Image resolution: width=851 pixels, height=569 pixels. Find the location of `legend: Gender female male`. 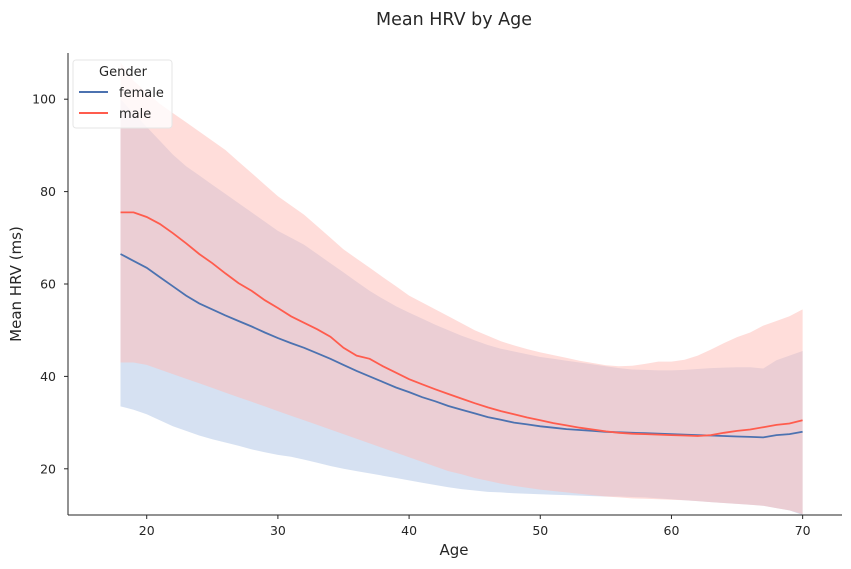

legend: Gender female male is located at coordinates (122, 94).